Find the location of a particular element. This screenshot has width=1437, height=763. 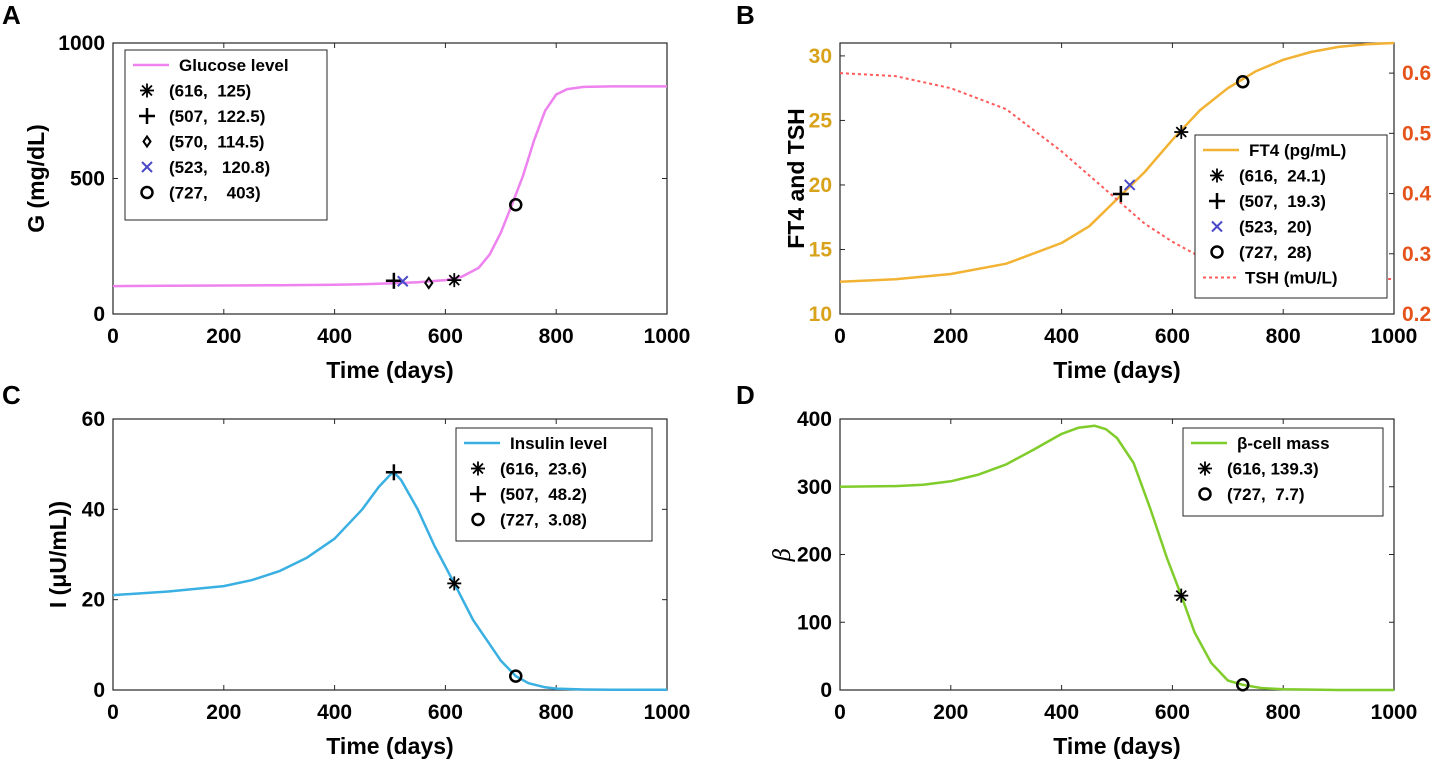

y-right-tick-label: 0.6 is located at coordinates (1416, 73).